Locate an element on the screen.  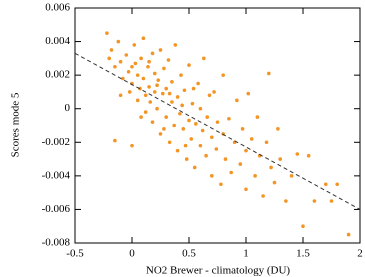
y-tick-label: -0.006 is located at coordinates (56, 209).